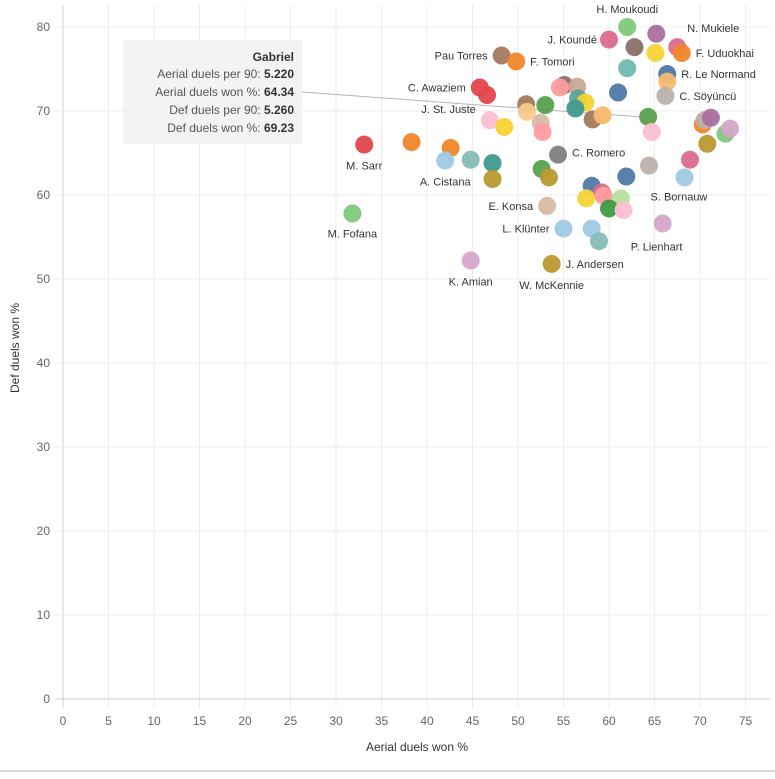 This screenshot has width=775, height=779. I want to click on point-label: F. Tomori, so click(552, 62).